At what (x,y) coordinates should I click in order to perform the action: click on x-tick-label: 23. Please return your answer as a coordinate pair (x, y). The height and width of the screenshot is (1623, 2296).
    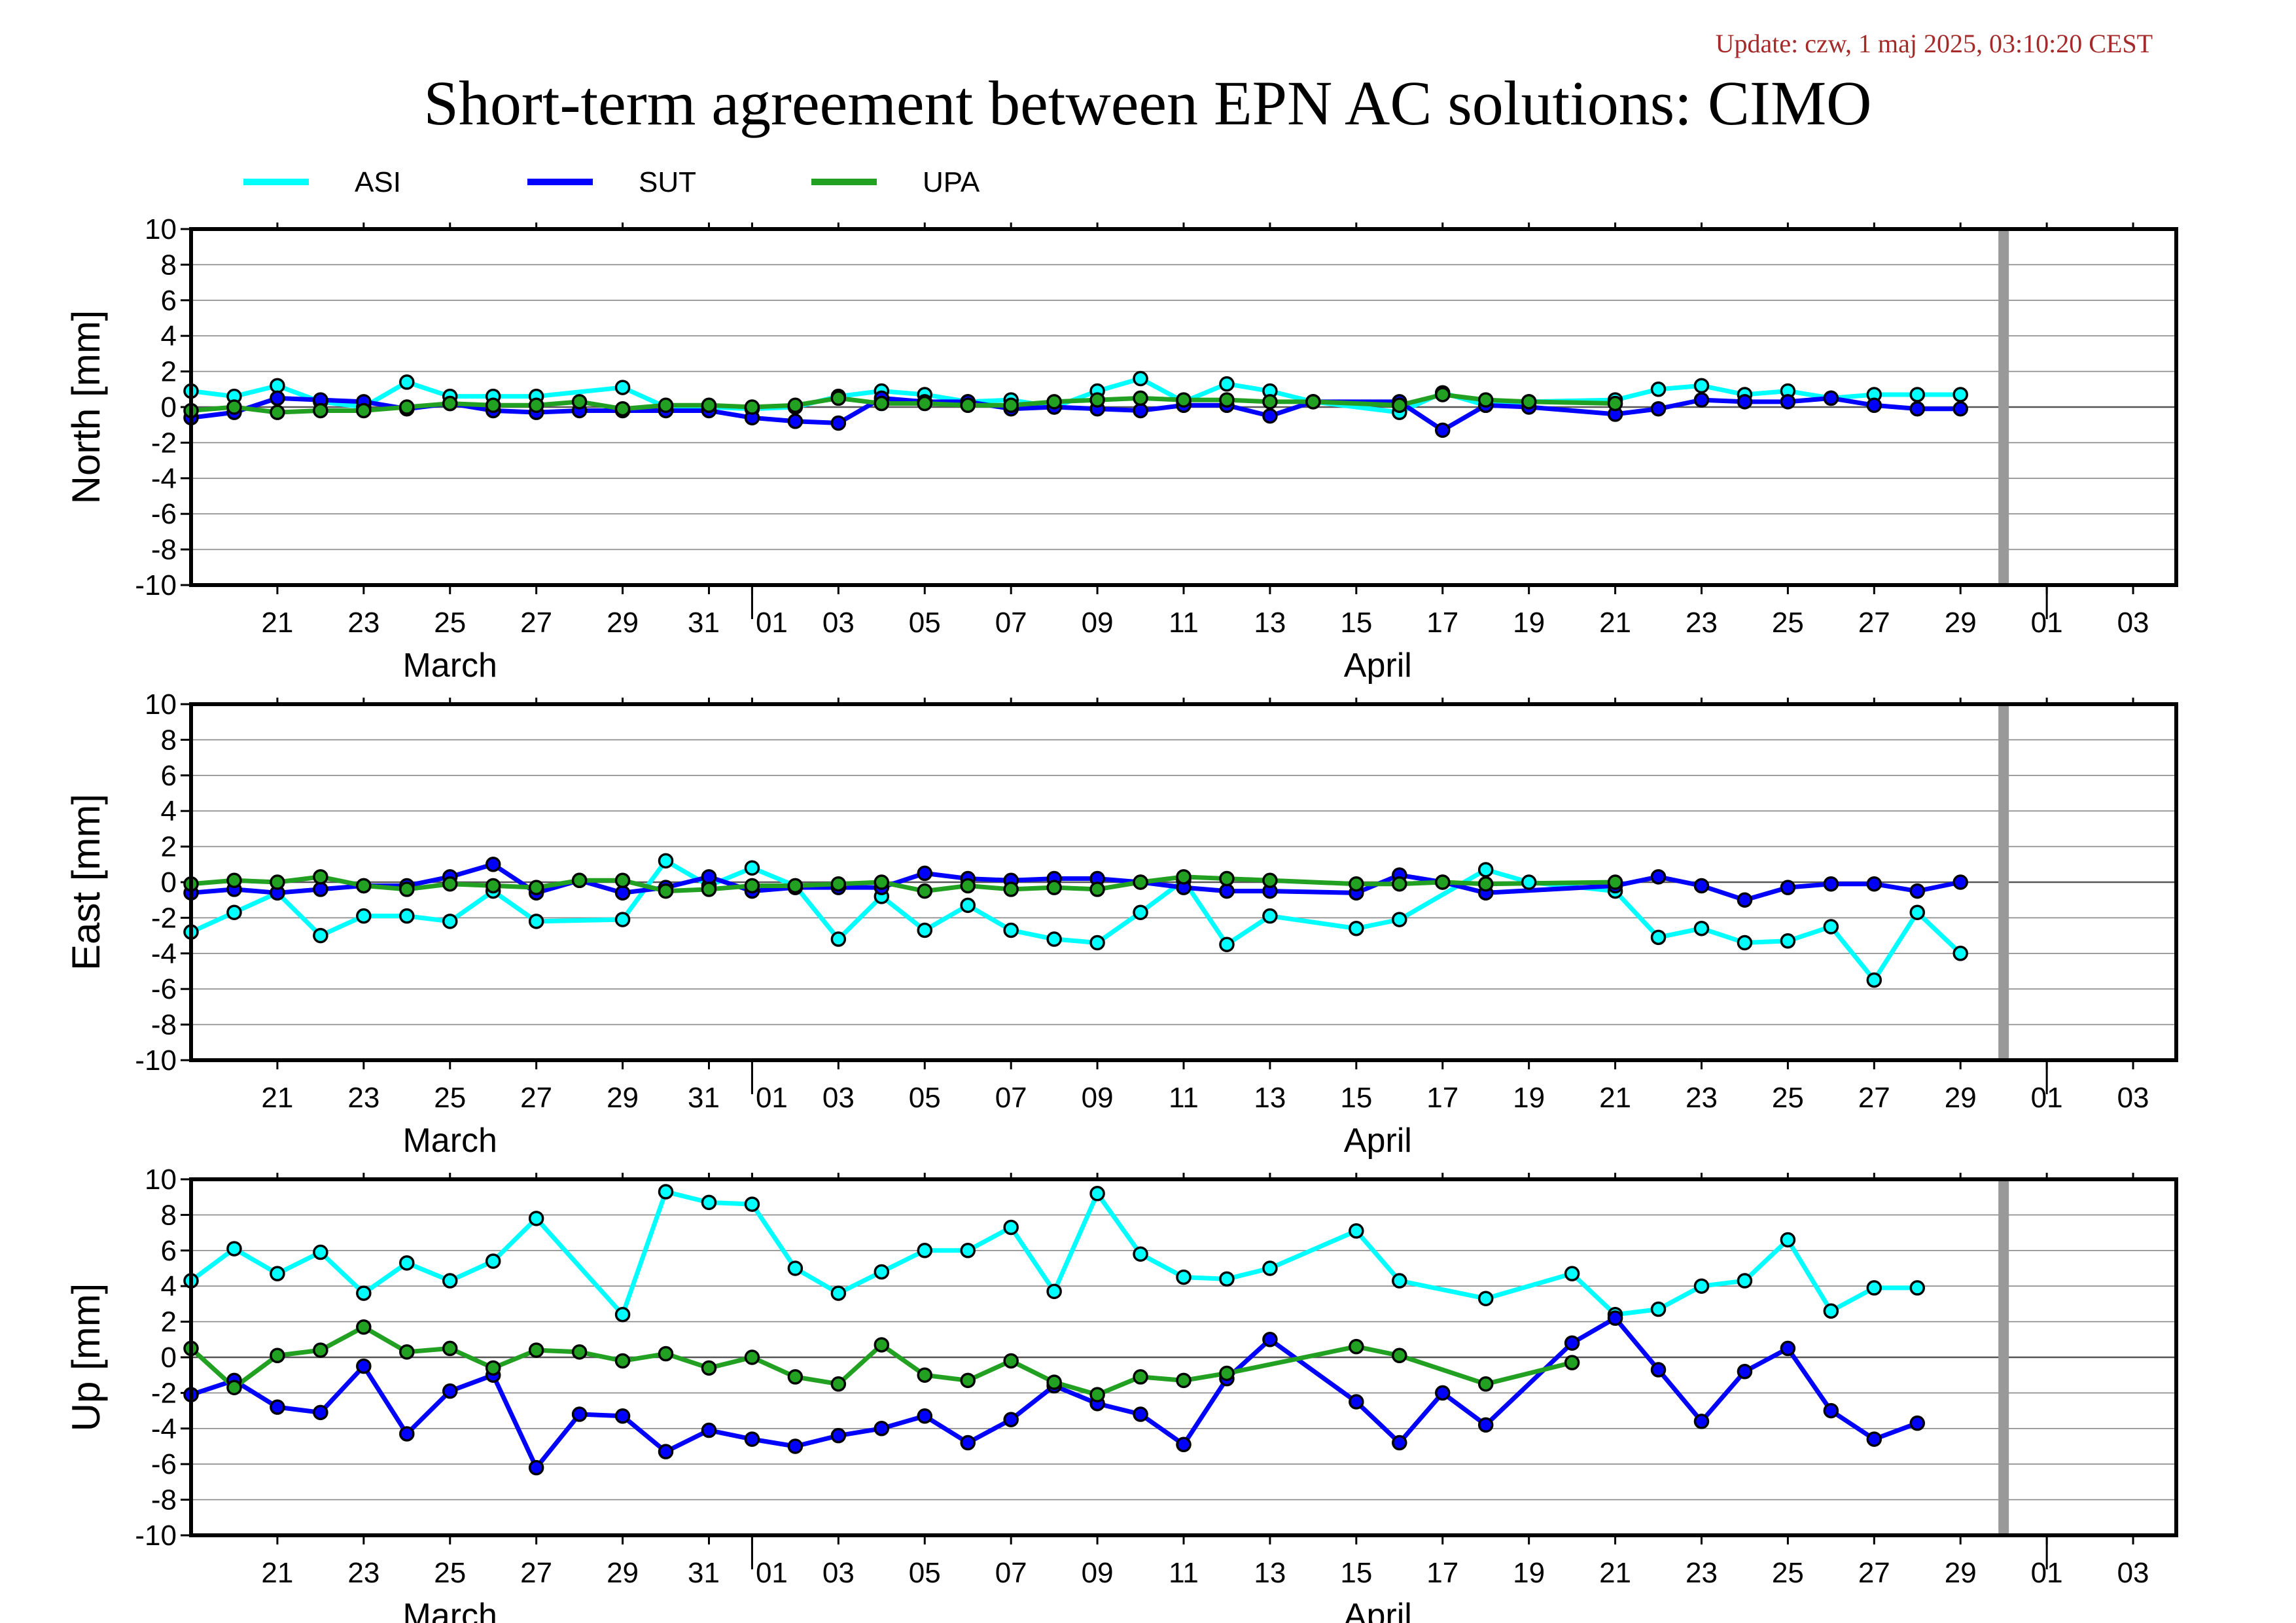
    Looking at the image, I should click on (1702, 1098).